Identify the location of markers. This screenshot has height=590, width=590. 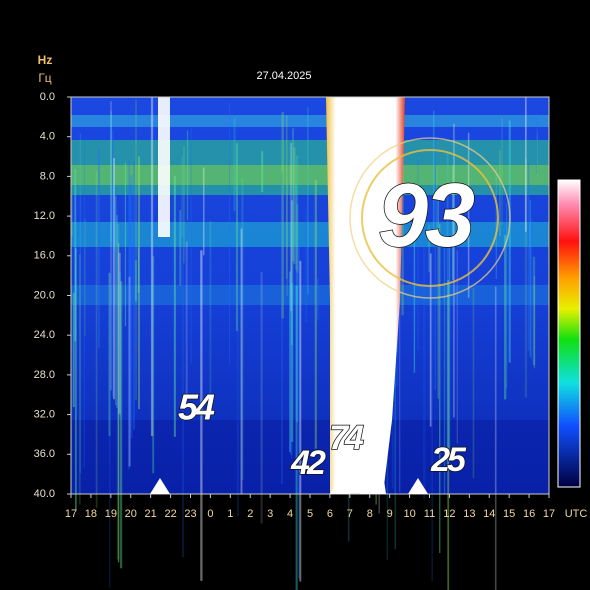
(289, 449).